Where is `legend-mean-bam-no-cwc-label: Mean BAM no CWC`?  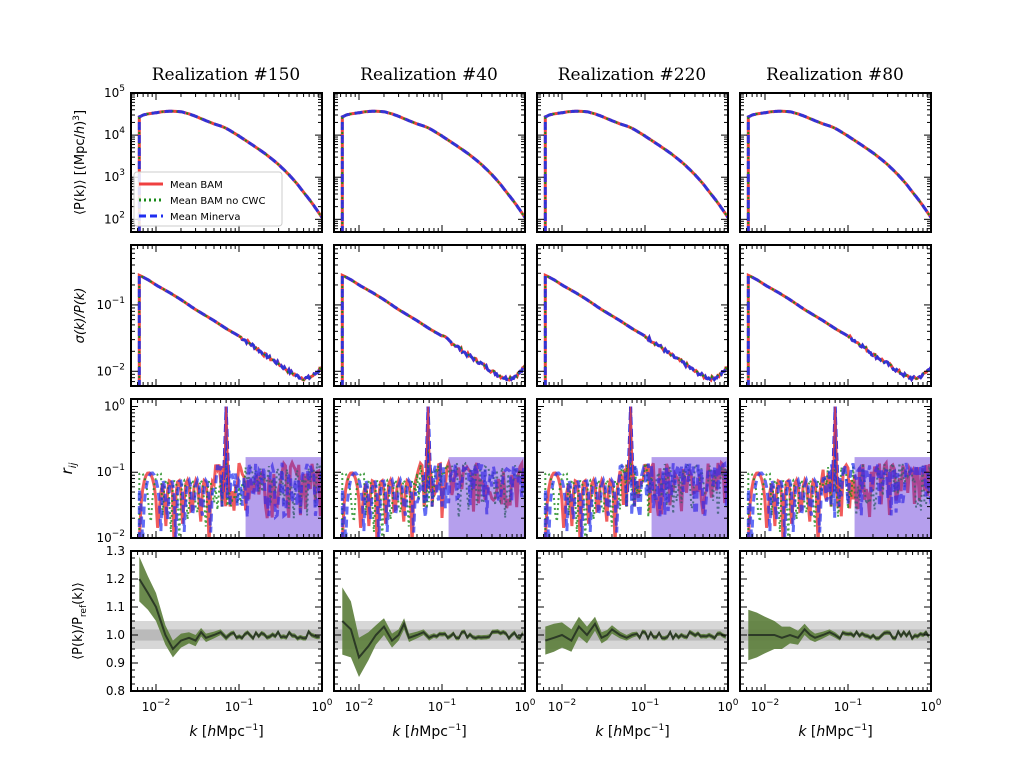
legend-mean-bam-no-cwc-label: Mean BAM no CWC is located at coordinates (217, 201).